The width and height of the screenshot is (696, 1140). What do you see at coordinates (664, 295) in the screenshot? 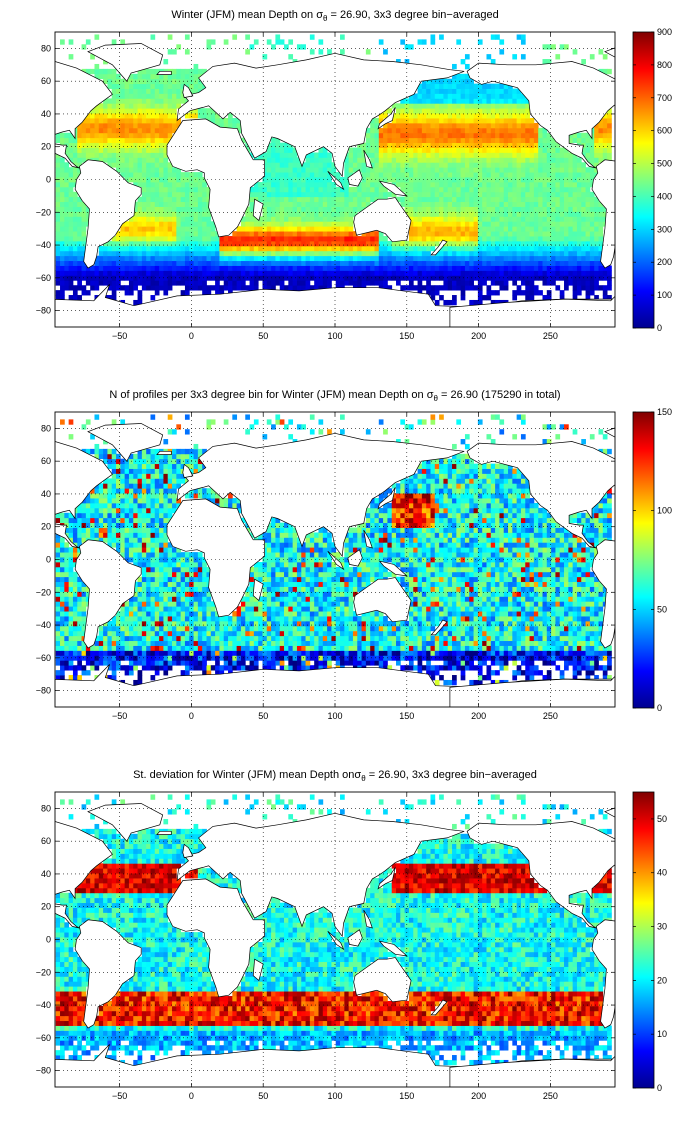
I see `colorbar-tick-label: 100` at bounding box center [664, 295].